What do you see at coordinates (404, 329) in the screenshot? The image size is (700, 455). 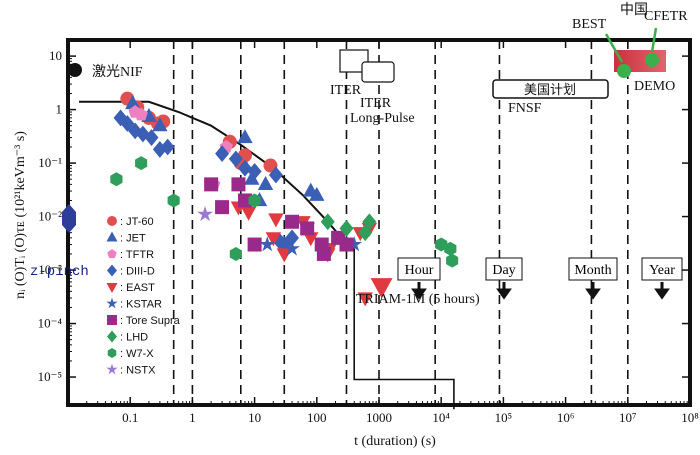 I see `triam-boundary-line` at bounding box center [404, 329].